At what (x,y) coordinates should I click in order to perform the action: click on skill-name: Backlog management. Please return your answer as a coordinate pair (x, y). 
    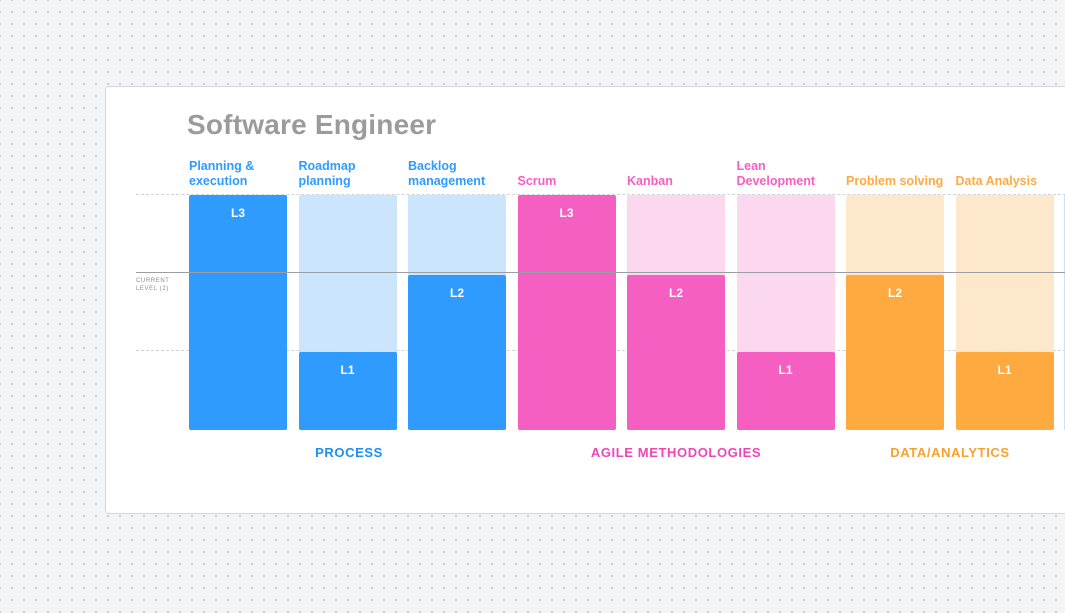
    Looking at the image, I should click on (447, 173).